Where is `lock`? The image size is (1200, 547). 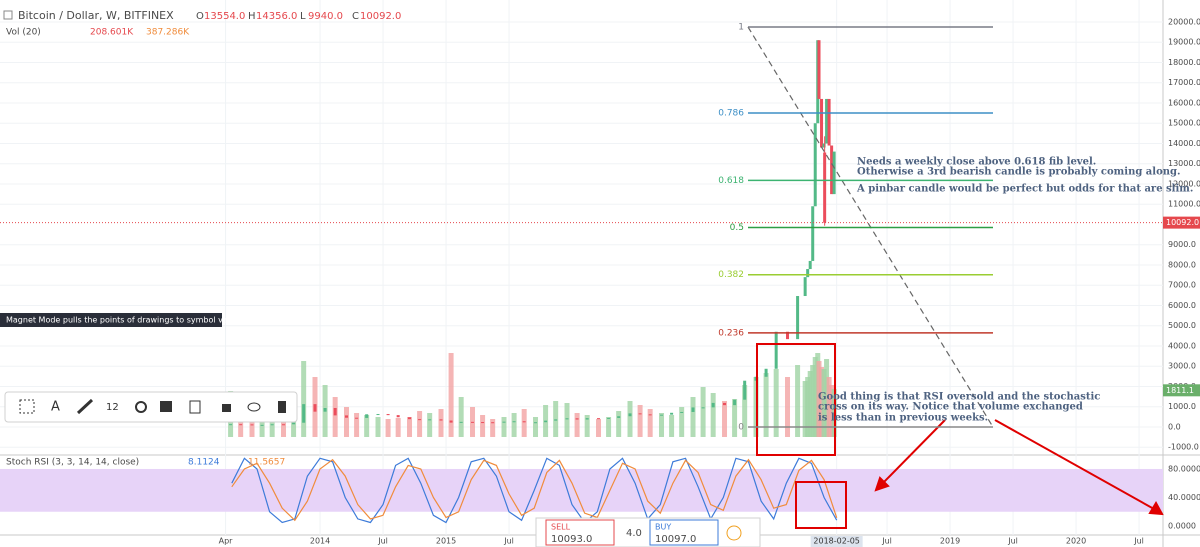 lock is located at coordinates (226, 408).